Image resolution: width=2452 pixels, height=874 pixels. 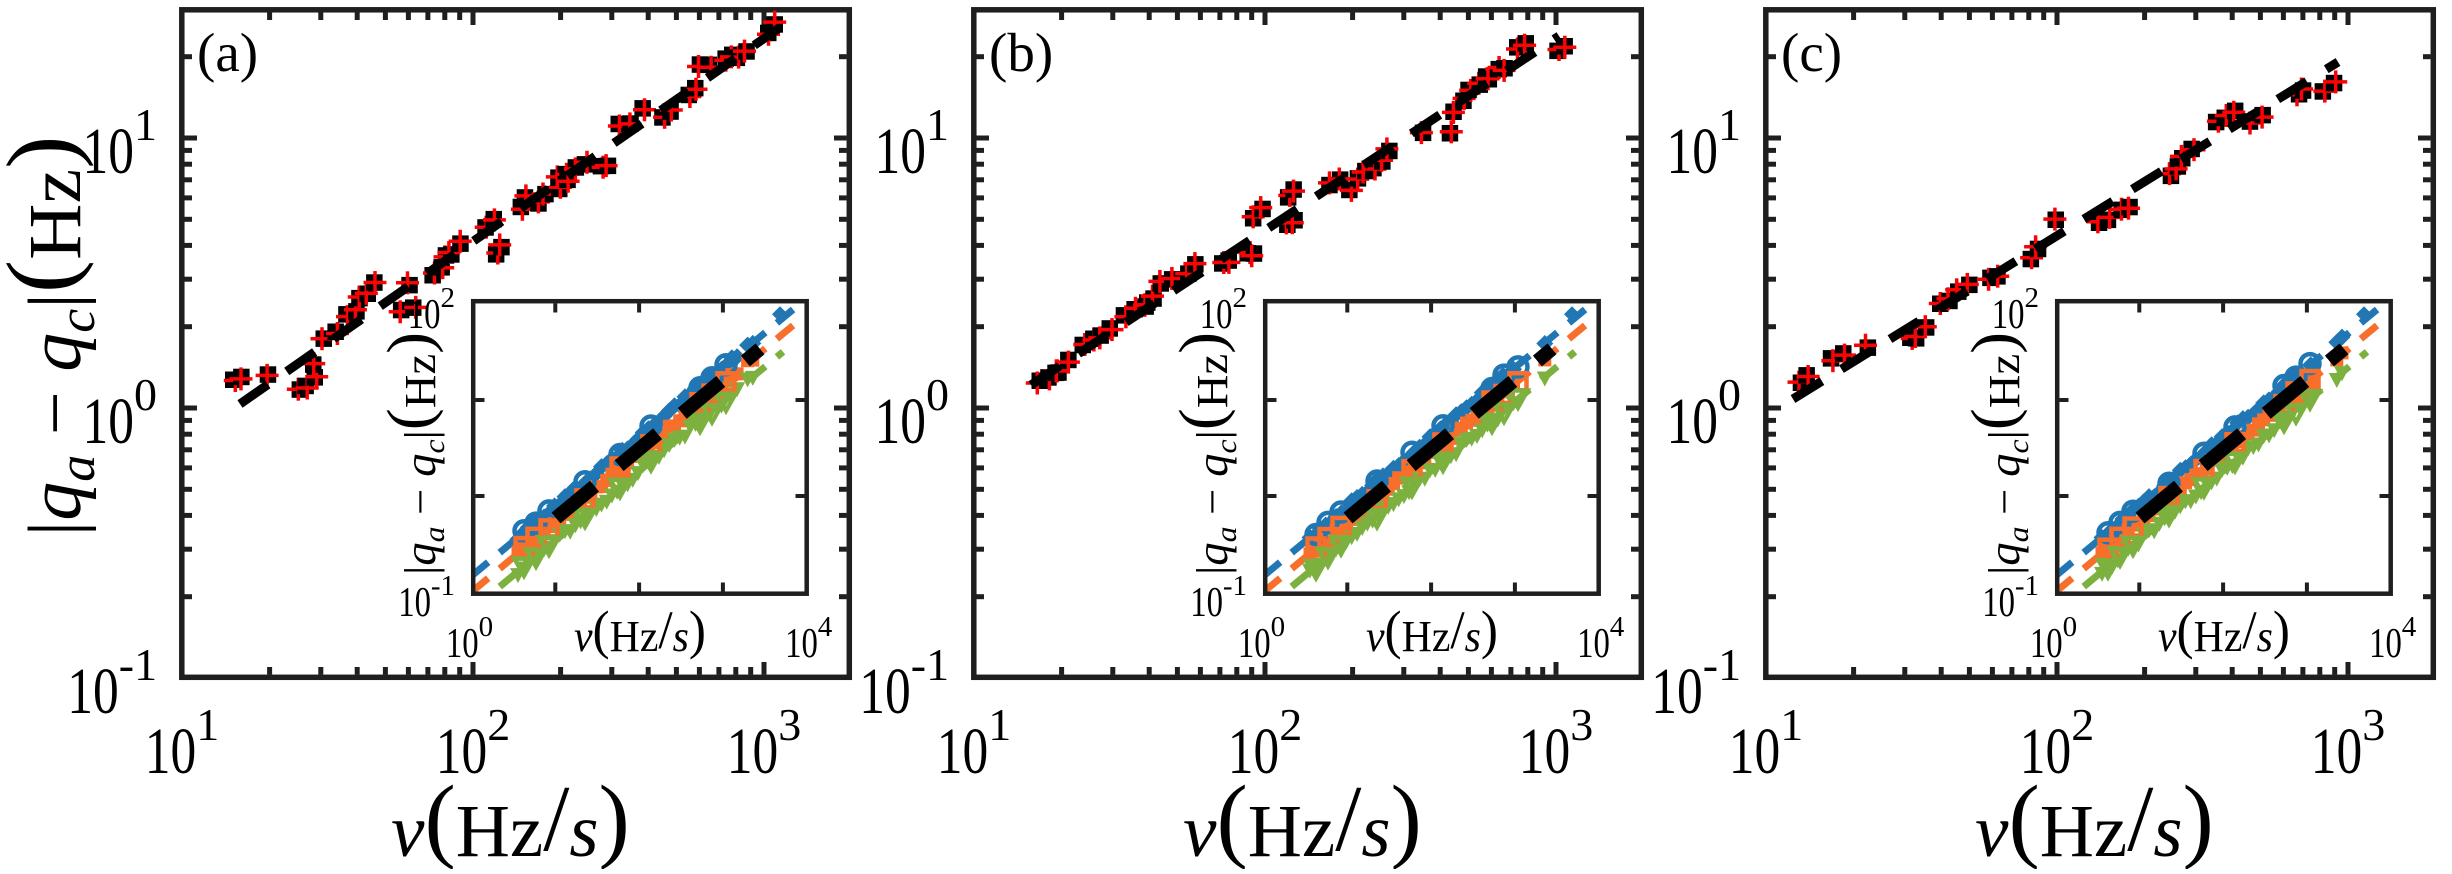 I want to click on svg-text: (a), so click(x=227, y=52).